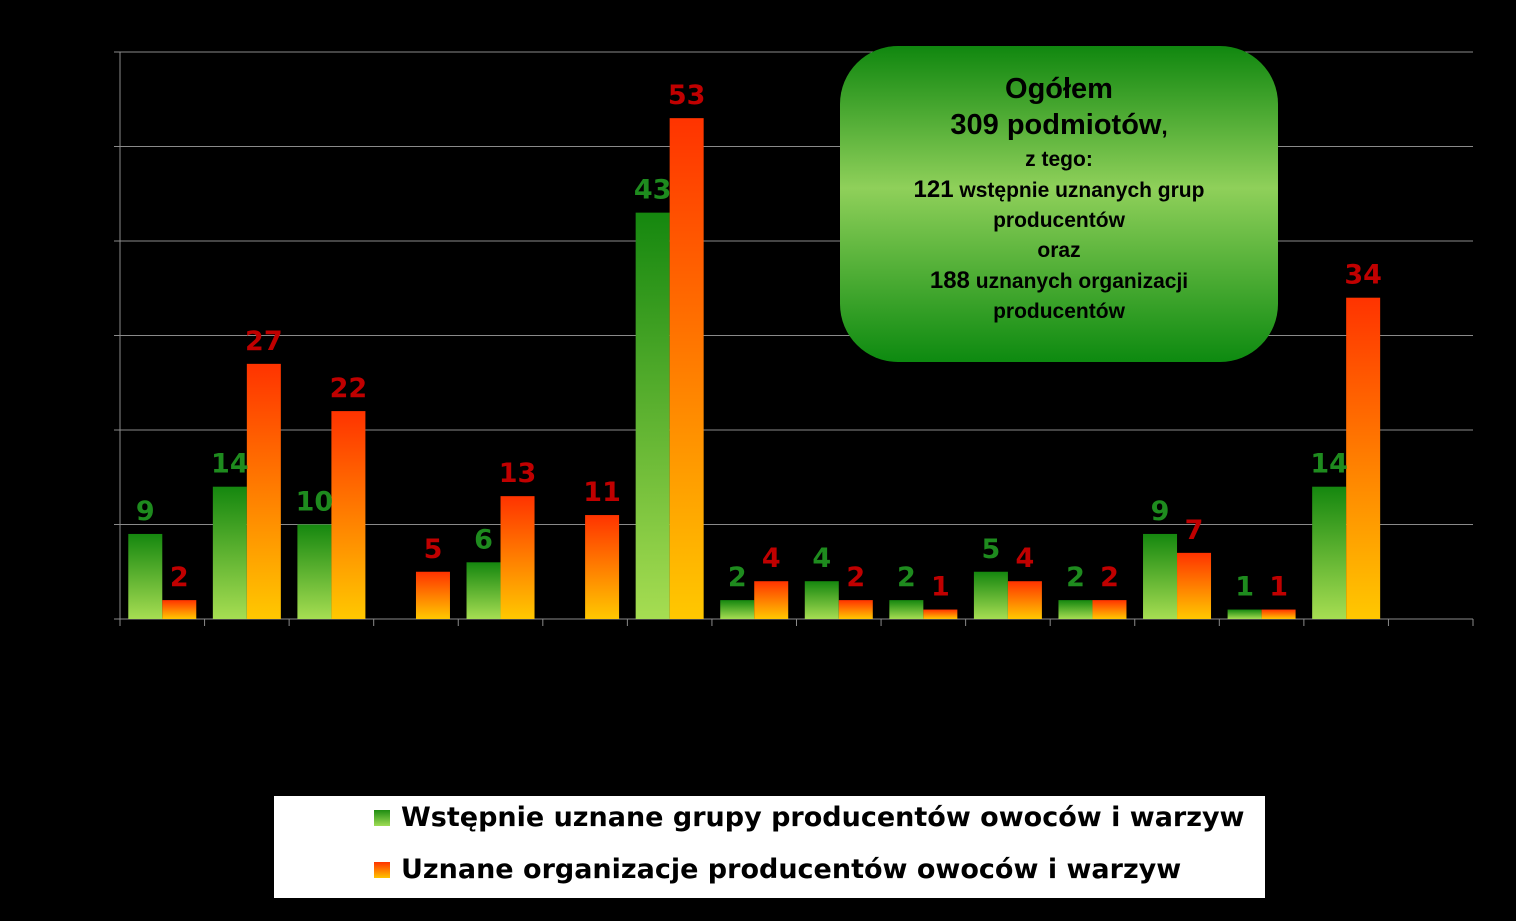 The height and width of the screenshot is (921, 1516). I want to click on data-label-groups: 4, so click(821, 558).